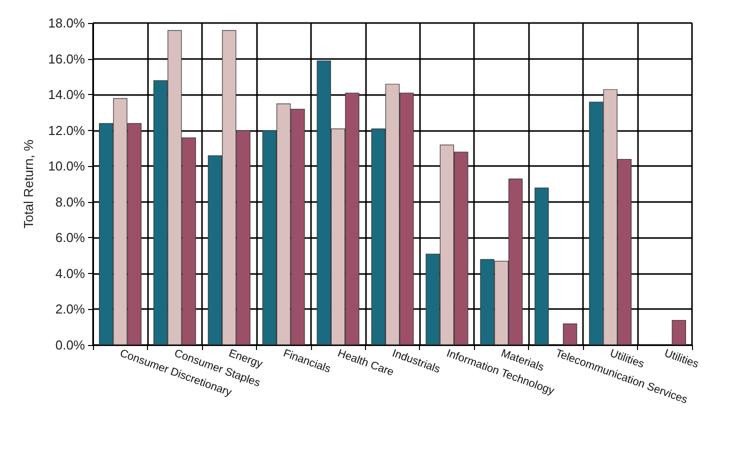 This screenshot has height=458, width=730. What do you see at coordinates (70, 309) in the screenshot?
I see `y-tick-label: 2.0%` at bounding box center [70, 309].